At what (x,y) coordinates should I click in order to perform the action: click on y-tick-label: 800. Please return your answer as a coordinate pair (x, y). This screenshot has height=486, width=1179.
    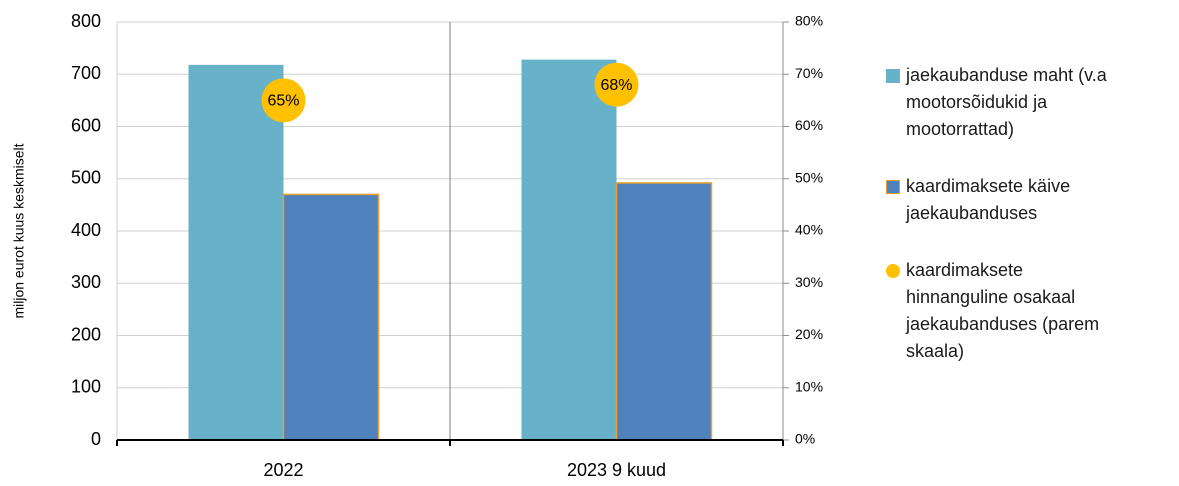
    Looking at the image, I should click on (86, 21).